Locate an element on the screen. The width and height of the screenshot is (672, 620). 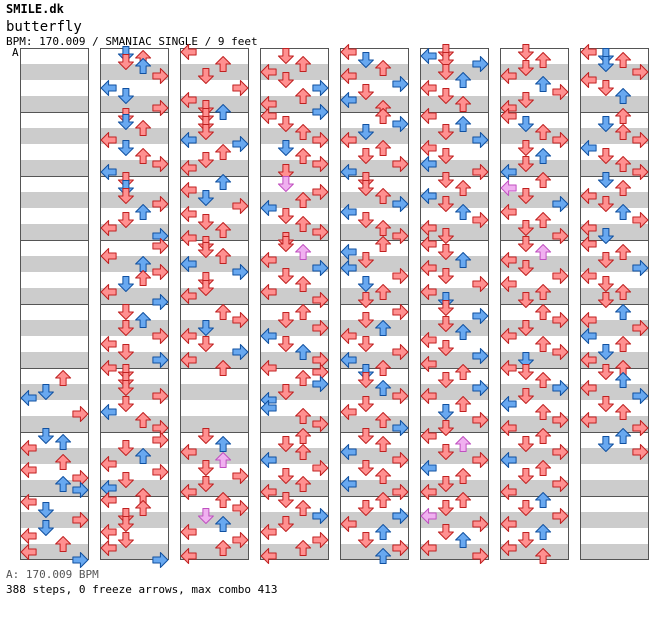
footer-bpm: A: 170.009 BPM is located at coordinates (52, 574).